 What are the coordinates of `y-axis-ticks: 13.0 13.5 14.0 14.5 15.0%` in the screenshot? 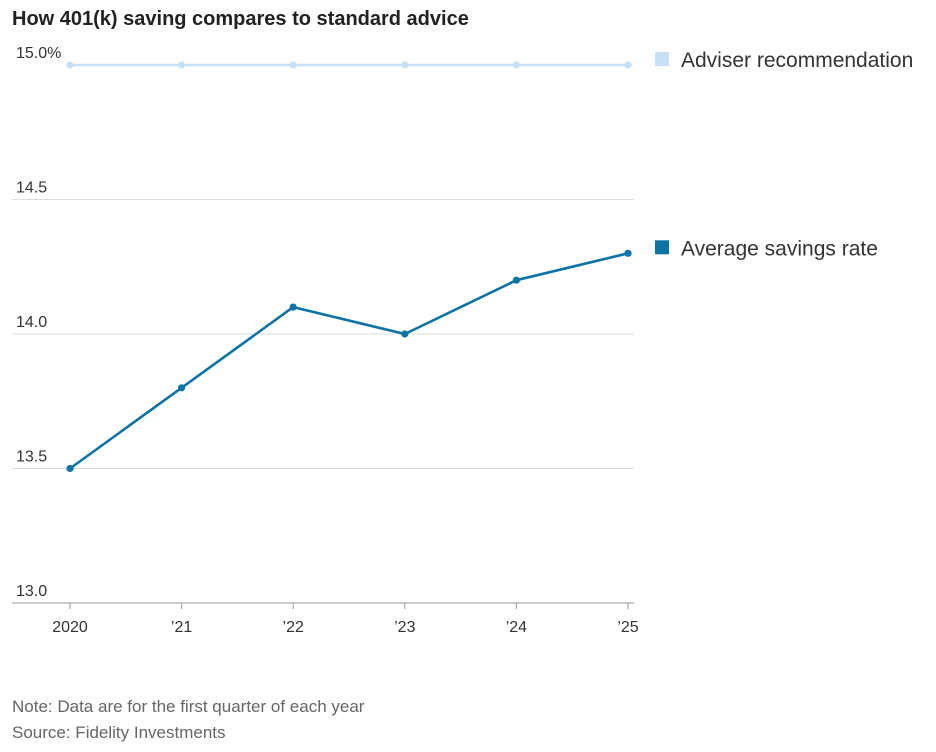 It's located at (38, 322).